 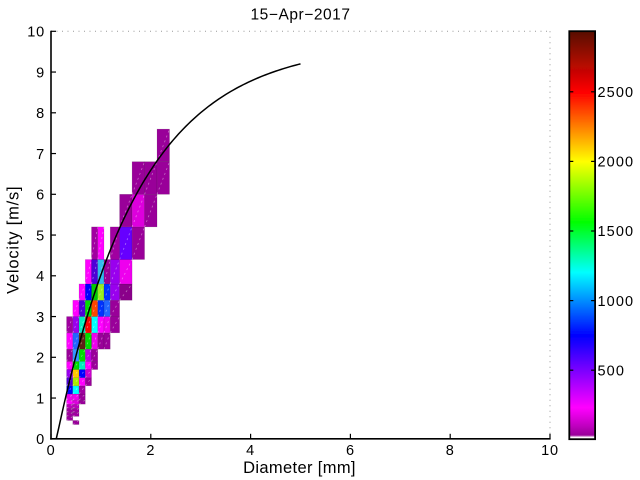 I want to click on svg-text: 7, so click(x=40, y=155).